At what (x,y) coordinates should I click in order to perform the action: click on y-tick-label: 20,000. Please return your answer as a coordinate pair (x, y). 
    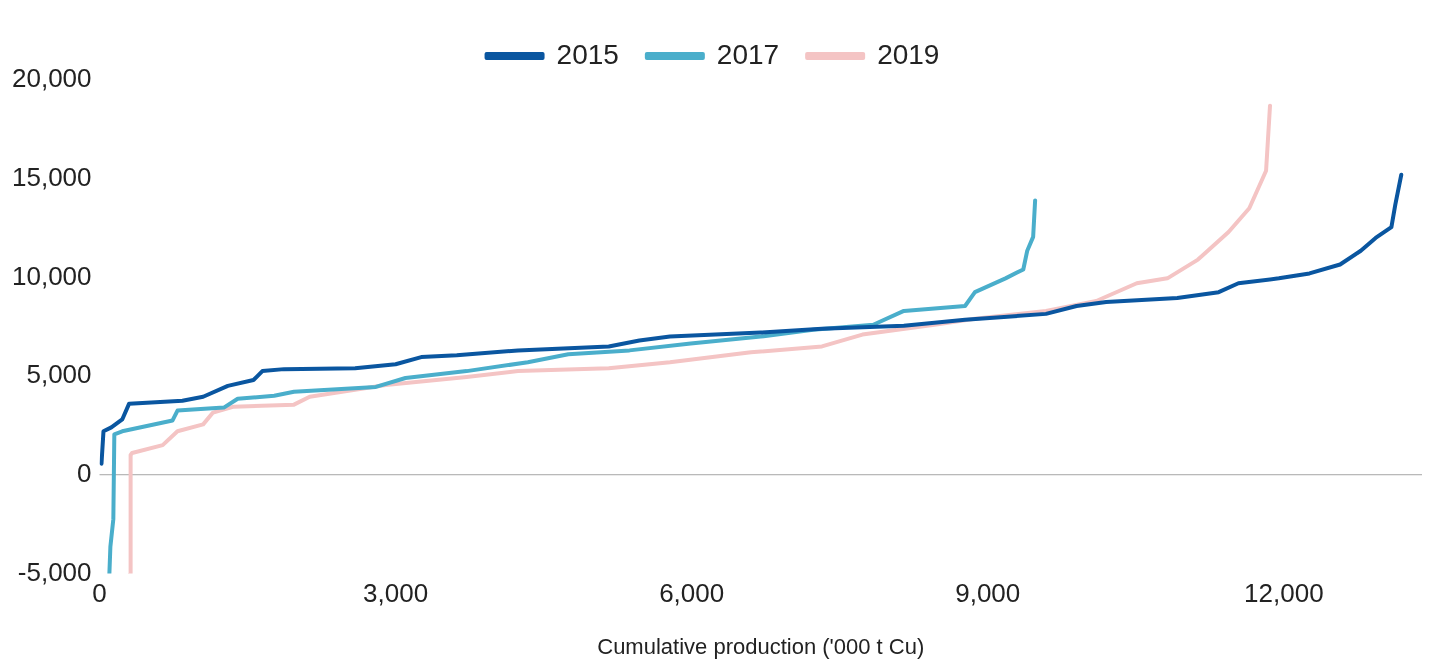
    Looking at the image, I should click on (51, 78).